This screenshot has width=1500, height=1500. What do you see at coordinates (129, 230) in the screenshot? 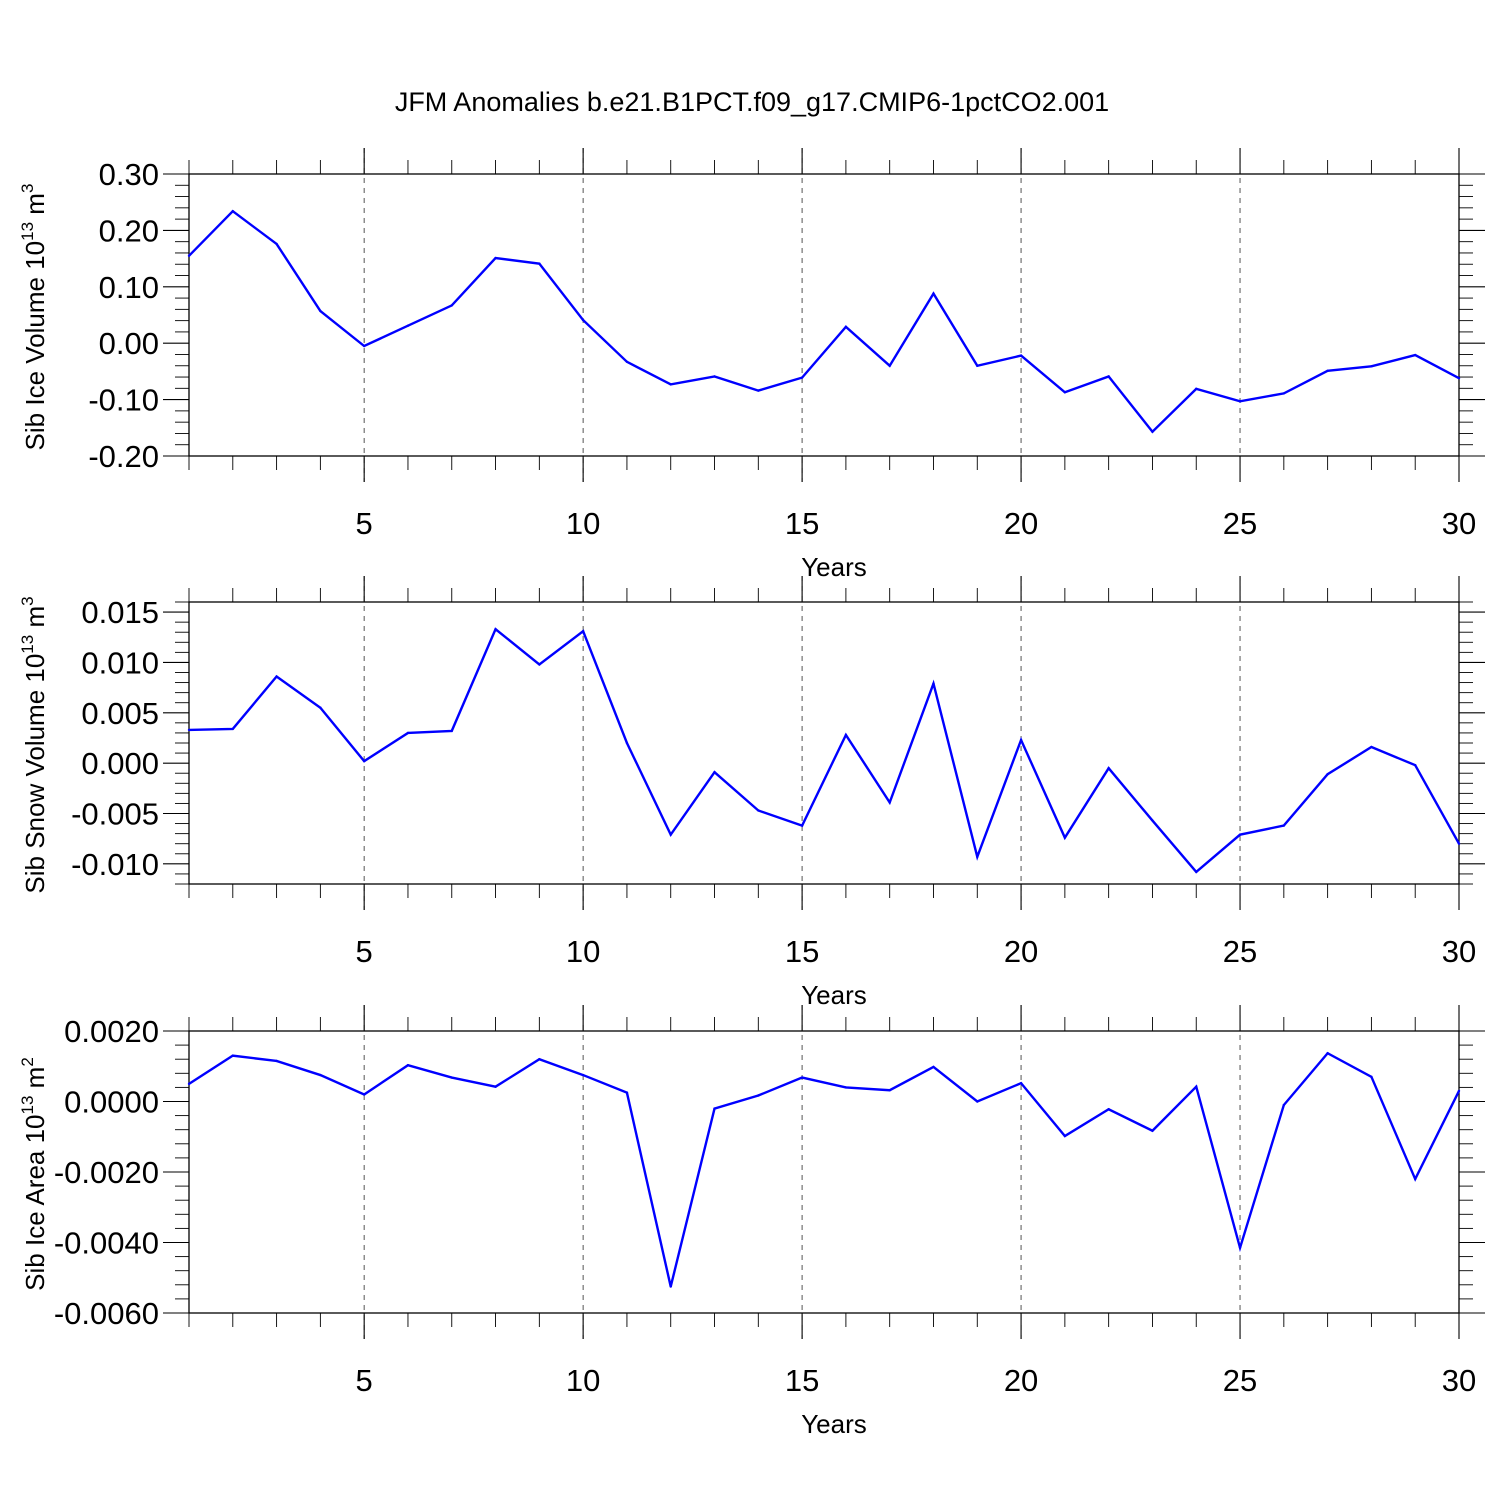
I see `y-tick-label: 0.20` at bounding box center [129, 230].